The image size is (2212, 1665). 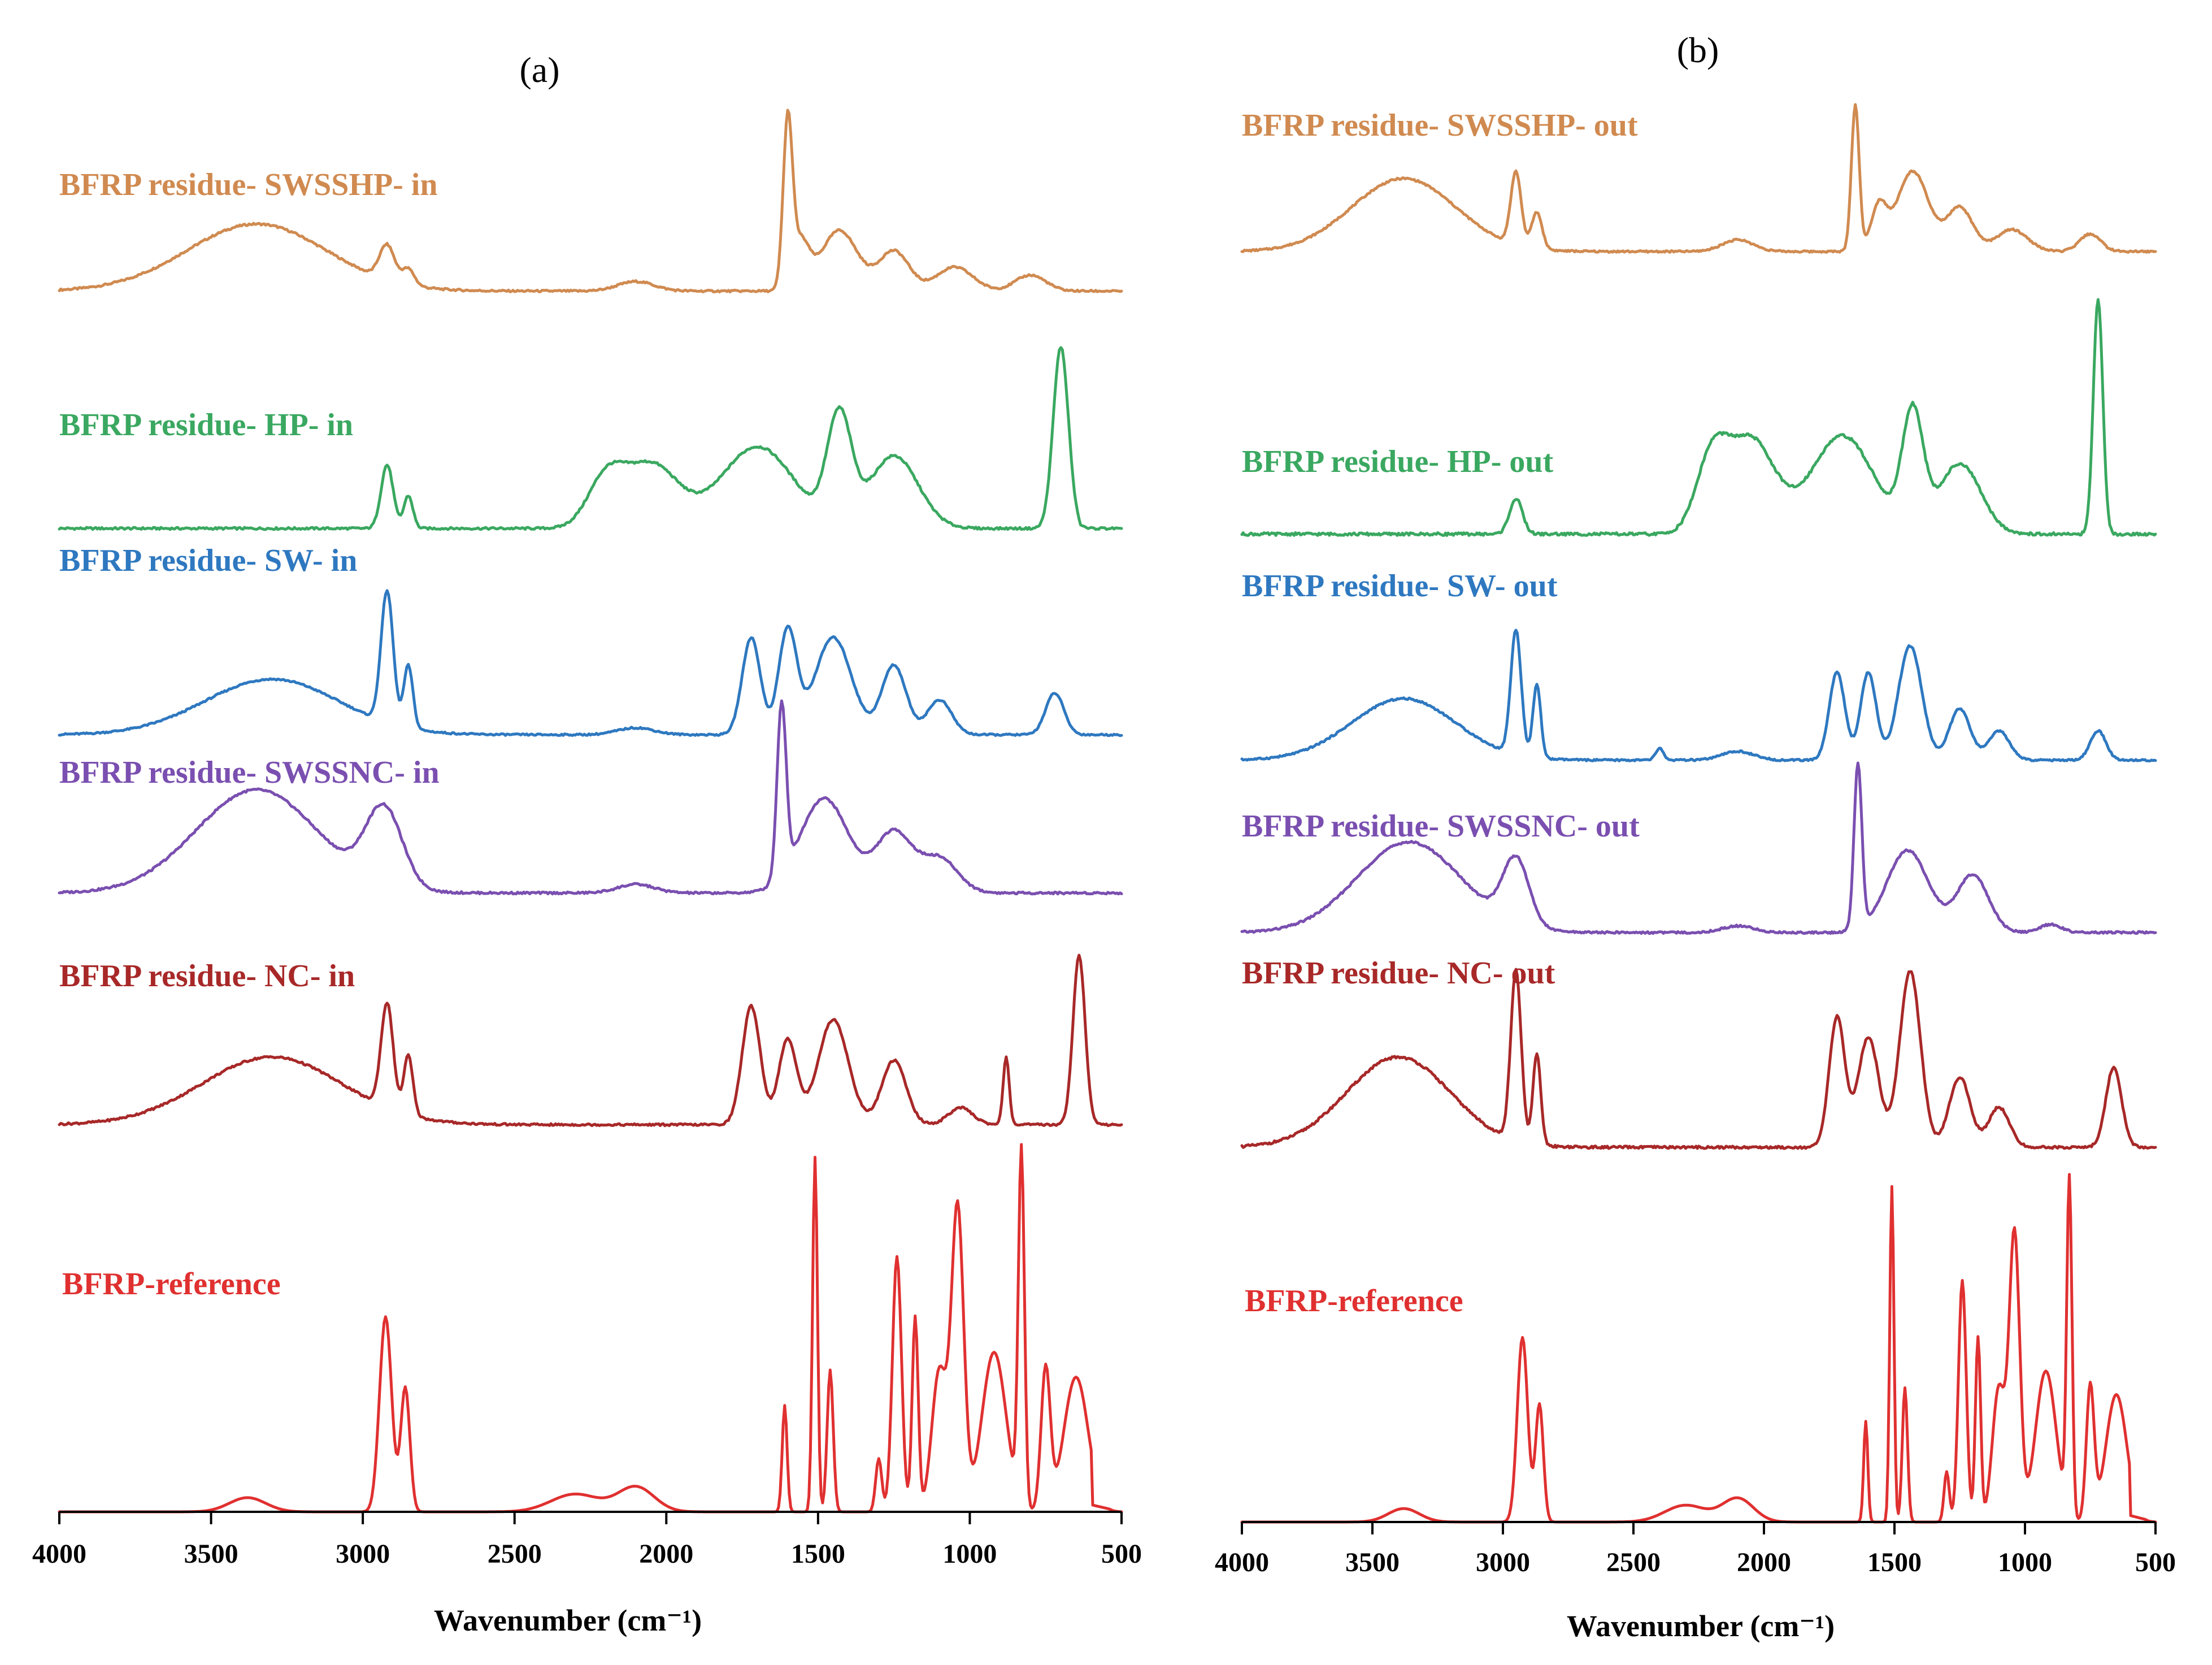 What do you see at coordinates (208, 560) in the screenshot?
I see `series-label: BFRP residue- SW- in` at bounding box center [208, 560].